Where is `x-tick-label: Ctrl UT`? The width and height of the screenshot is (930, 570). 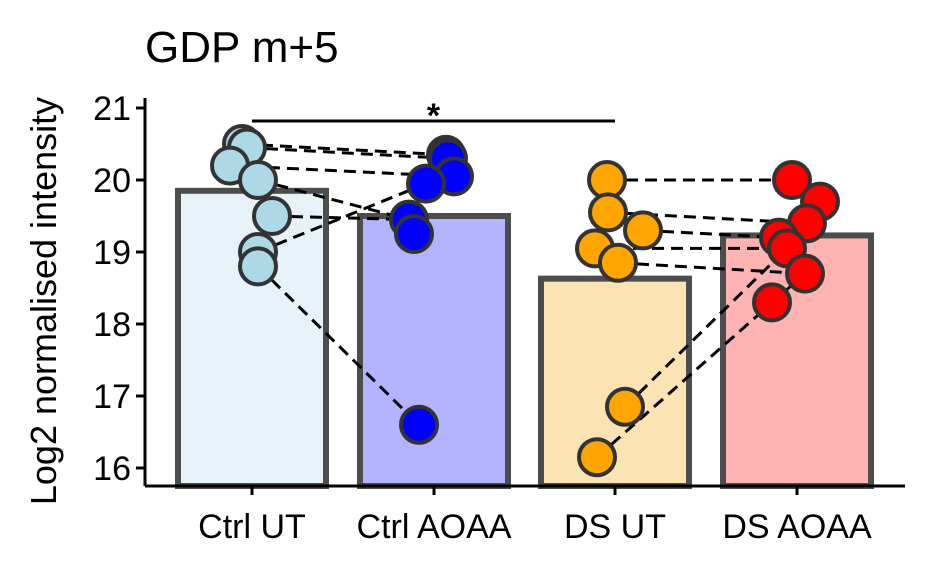 x-tick-label: Ctrl UT is located at coordinates (252, 527).